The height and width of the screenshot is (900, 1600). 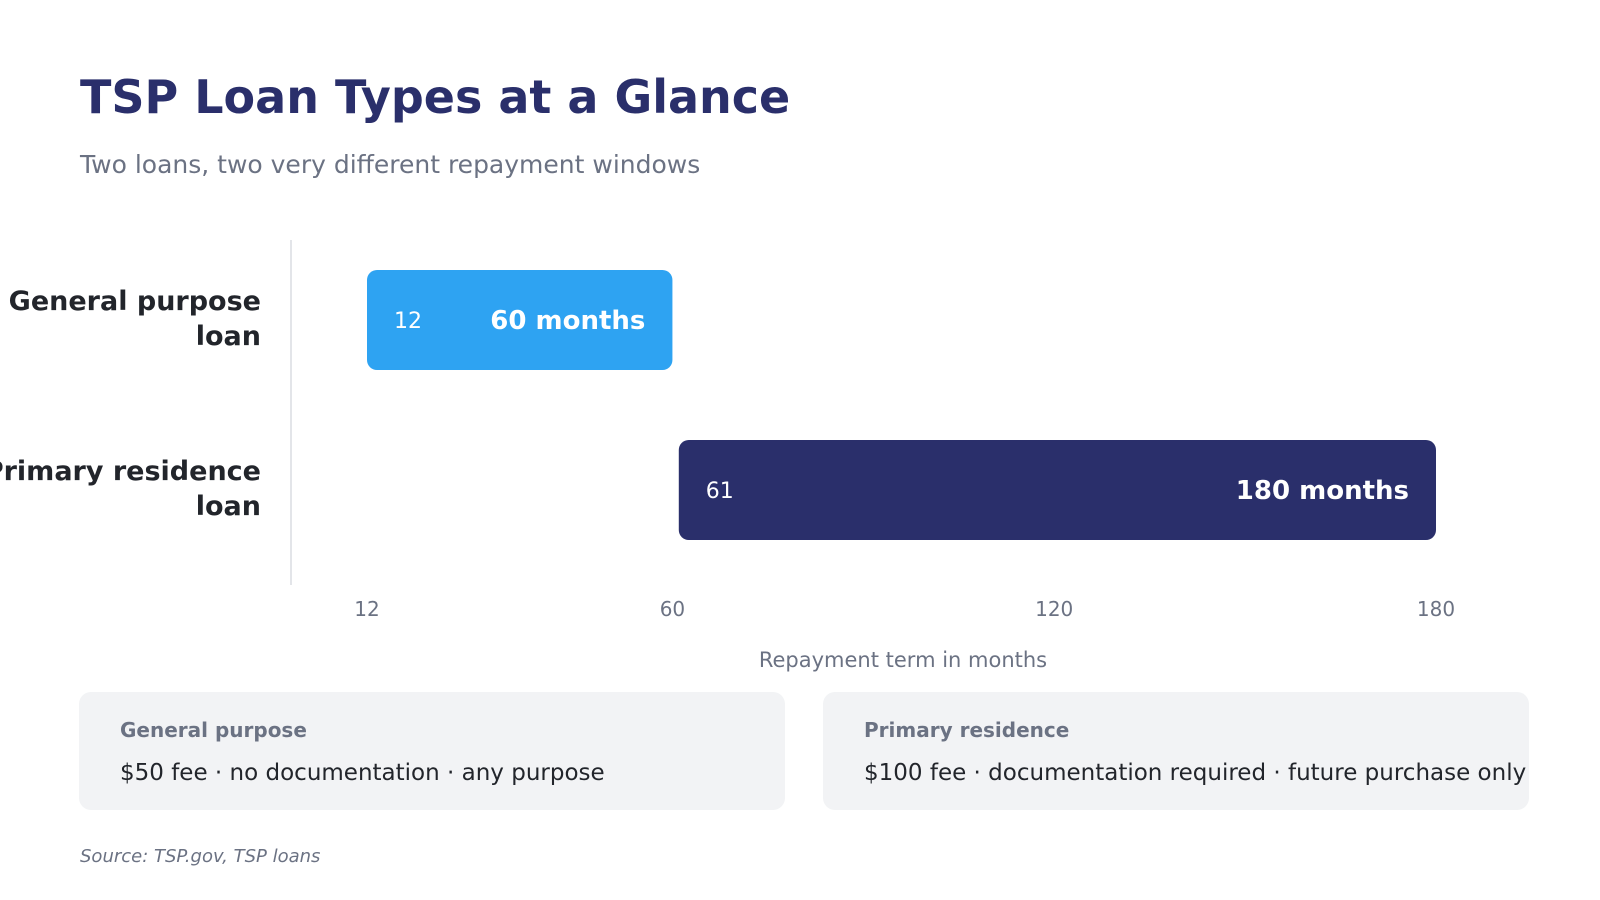 I want to click on x-tick-label: 12, so click(x=366, y=609).